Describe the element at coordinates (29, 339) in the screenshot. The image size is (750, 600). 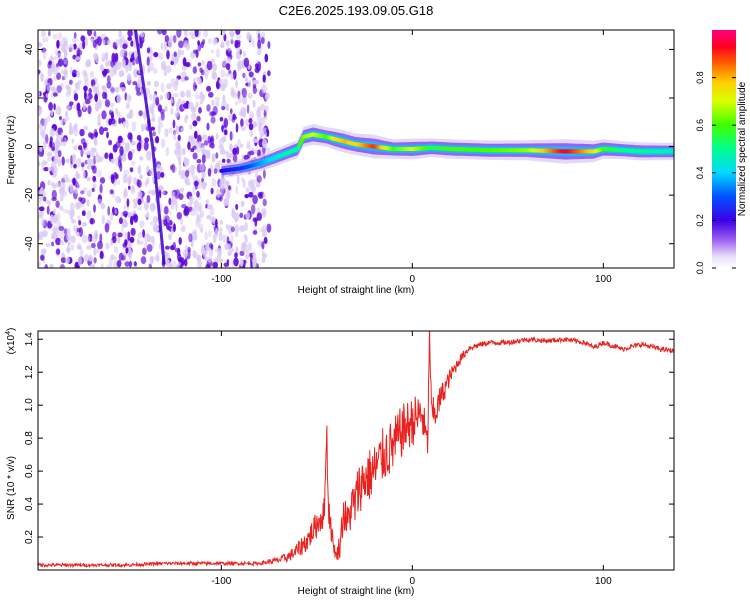
I see `y-tick-label: 1.4` at that location.